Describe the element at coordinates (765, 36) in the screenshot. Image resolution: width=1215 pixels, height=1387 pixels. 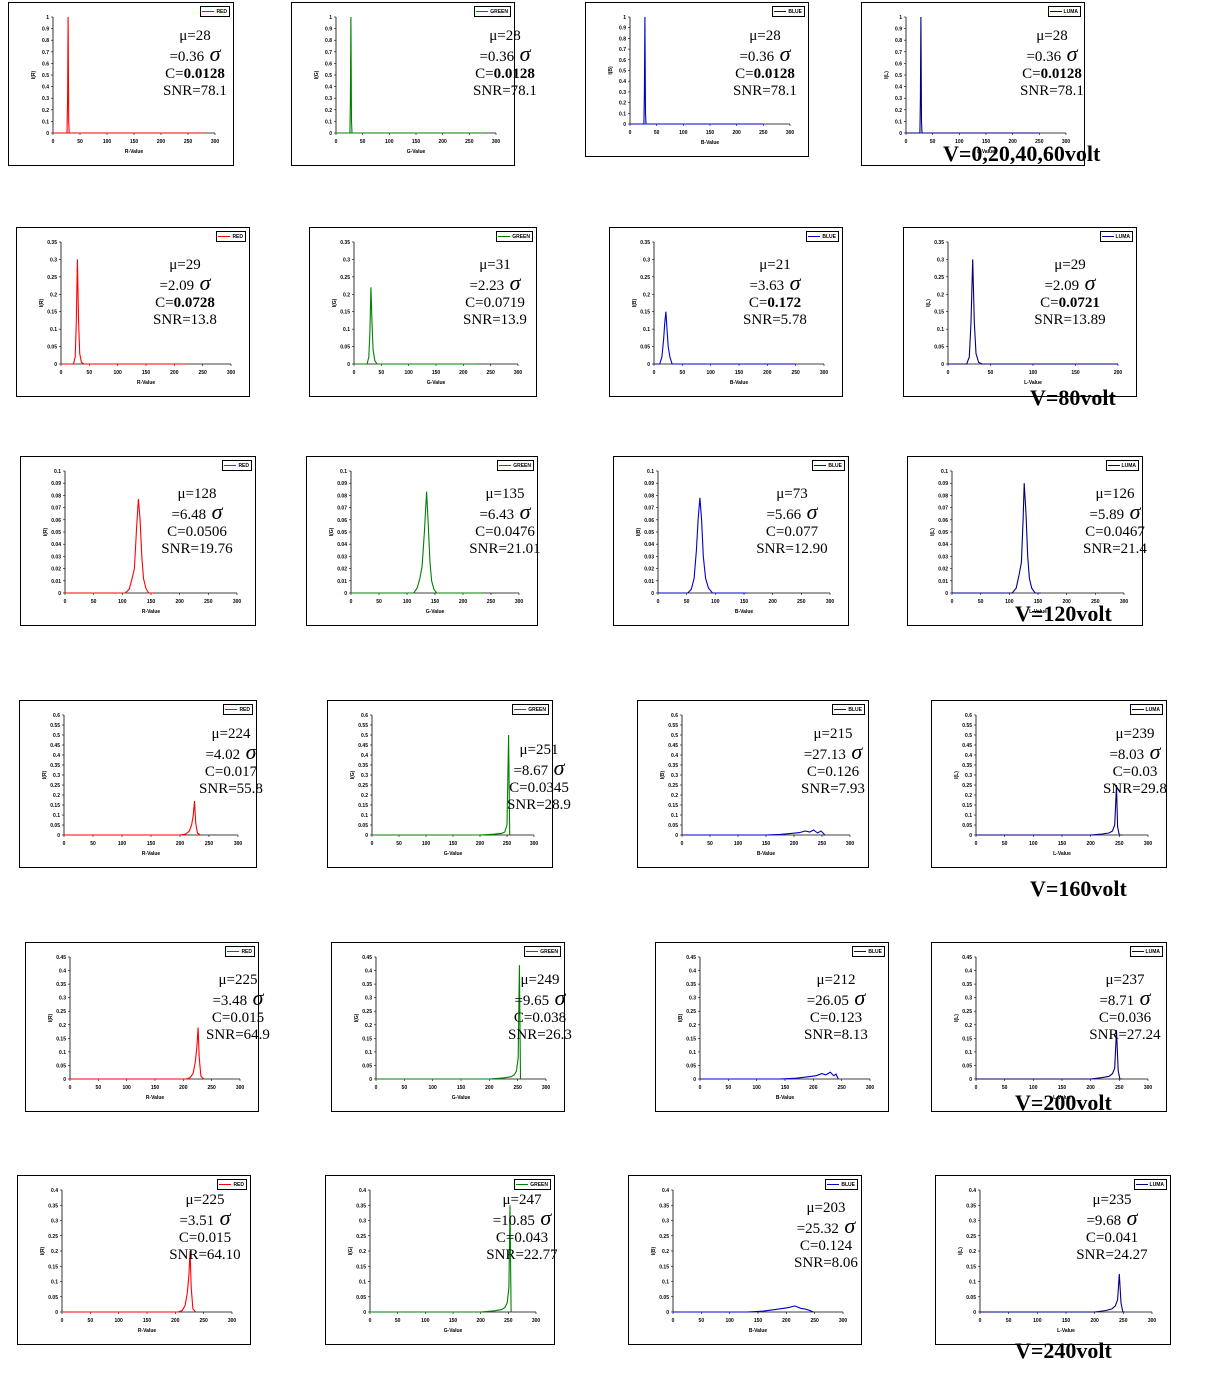
I see `mean-value: μ=28` at that location.